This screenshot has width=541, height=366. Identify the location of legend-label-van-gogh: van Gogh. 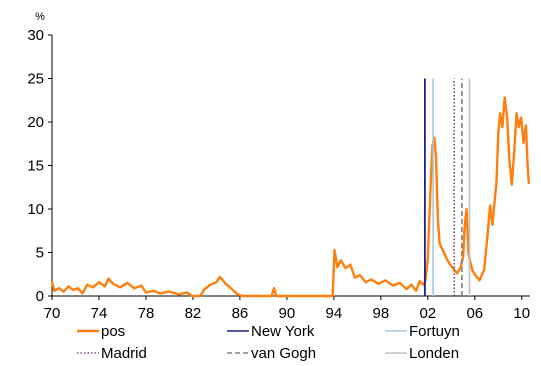
(283, 353).